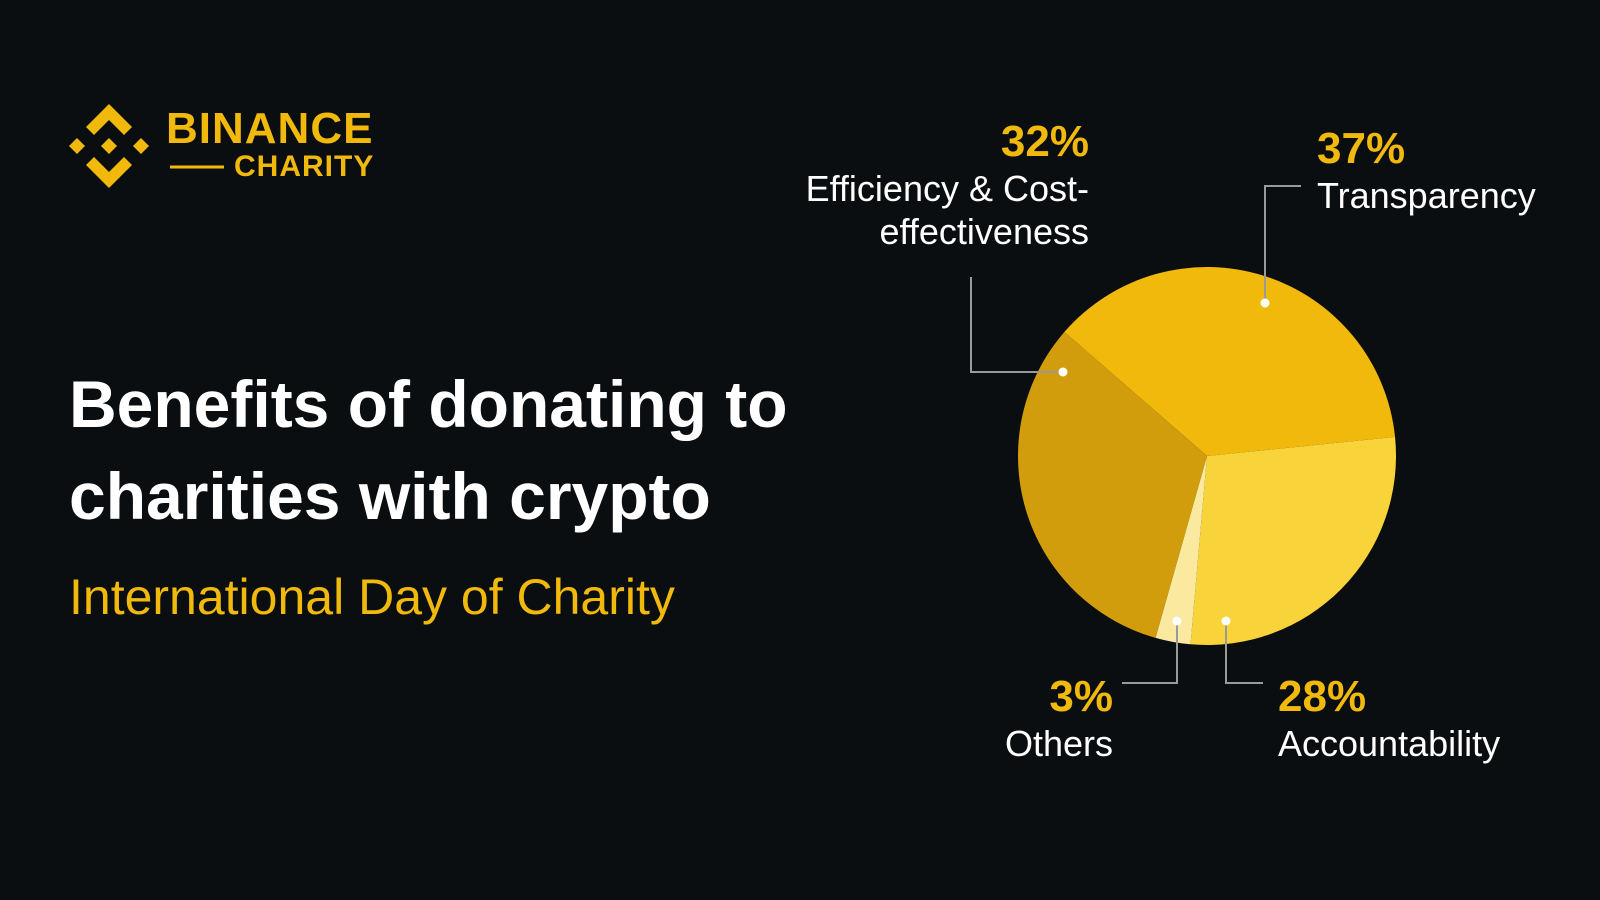 The height and width of the screenshot is (900, 1600). What do you see at coordinates (1389, 743) in the screenshot?
I see `category-label: Accountability` at bounding box center [1389, 743].